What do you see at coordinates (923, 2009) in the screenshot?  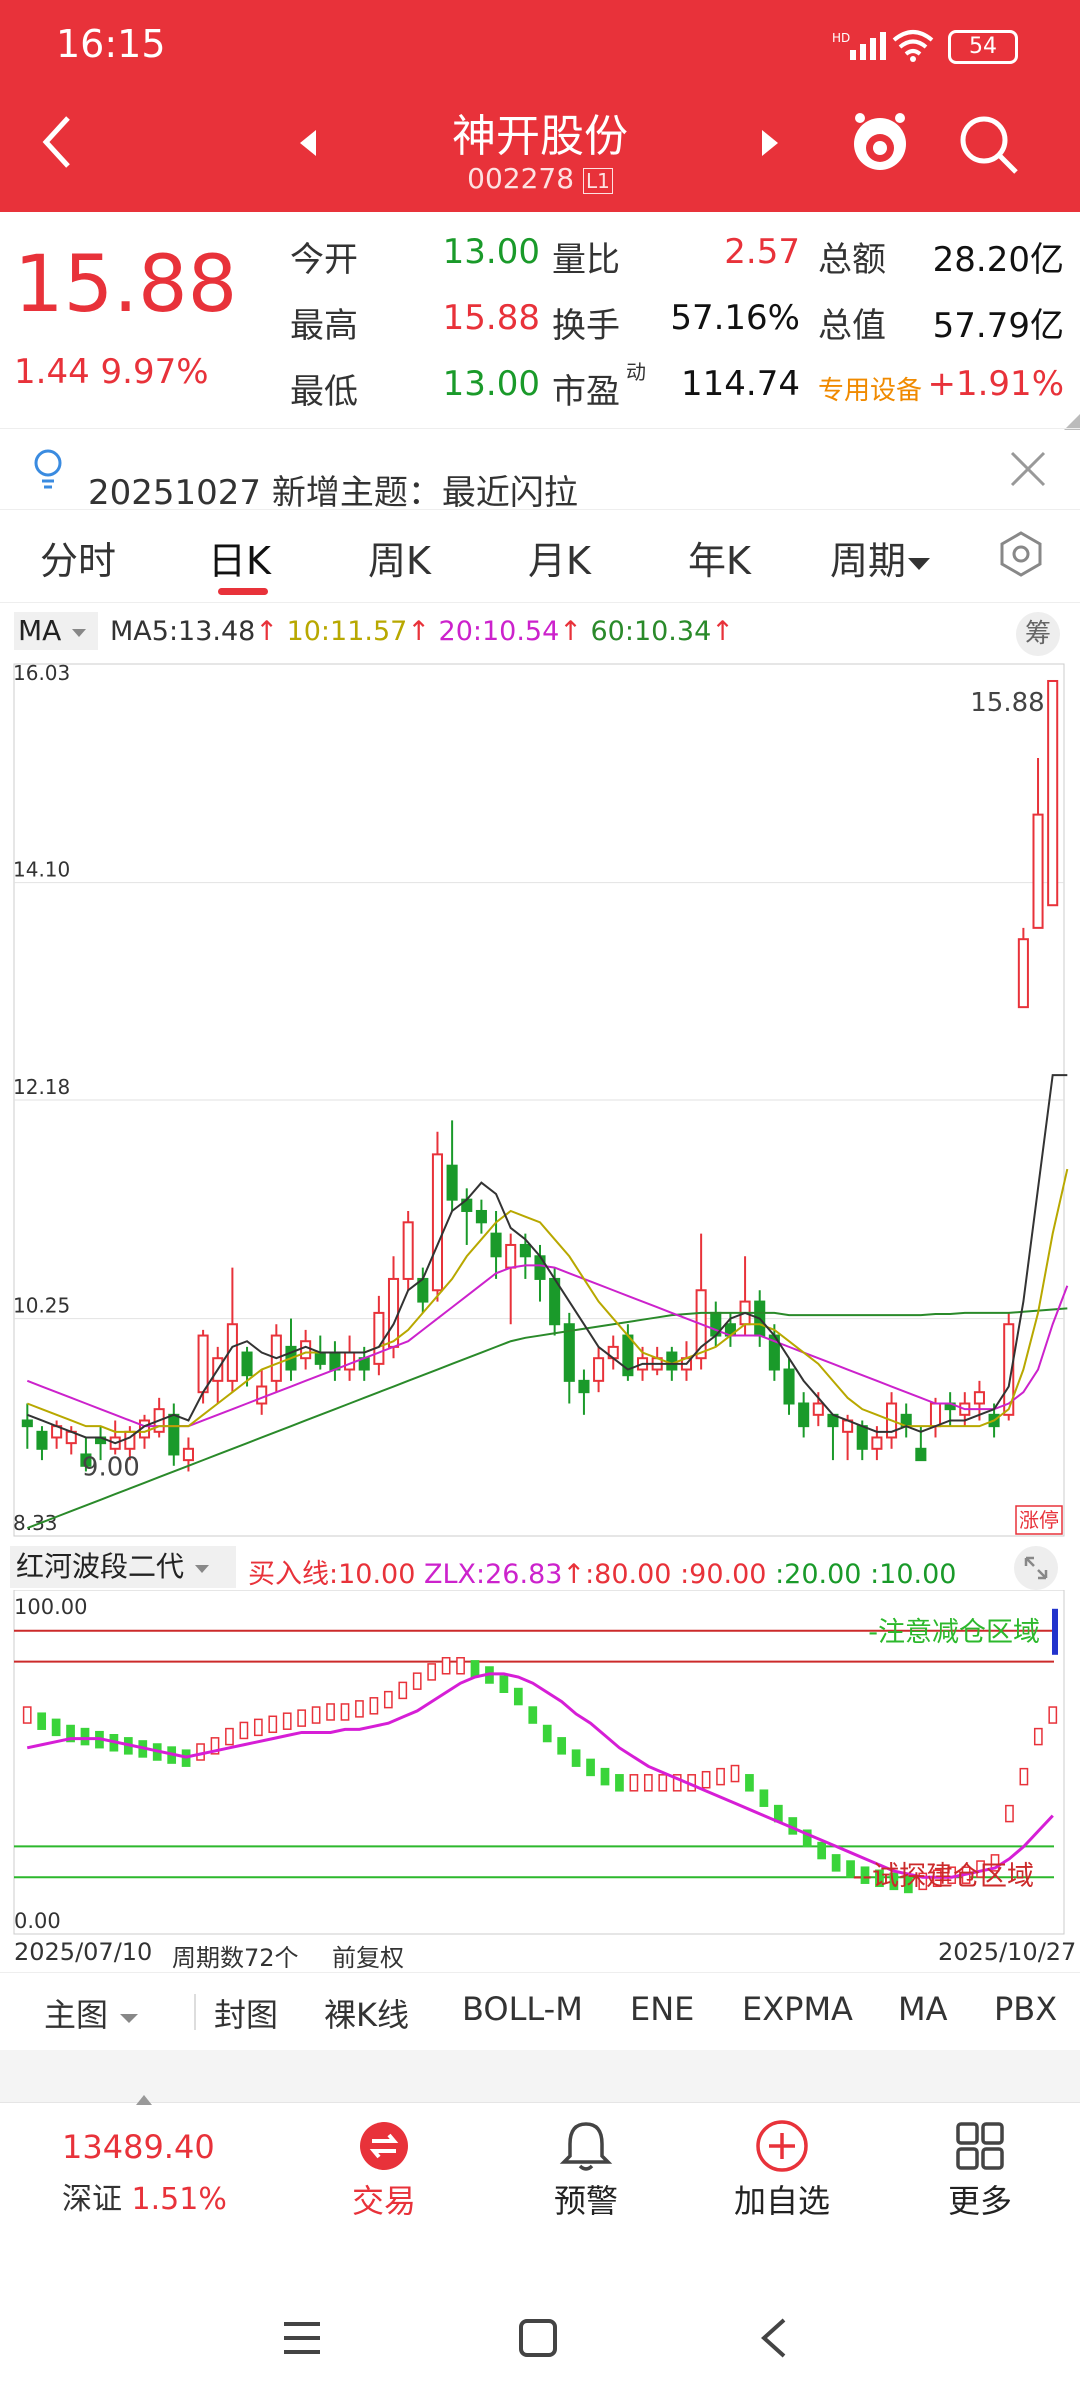 I see `toolbar-ma: MA` at bounding box center [923, 2009].